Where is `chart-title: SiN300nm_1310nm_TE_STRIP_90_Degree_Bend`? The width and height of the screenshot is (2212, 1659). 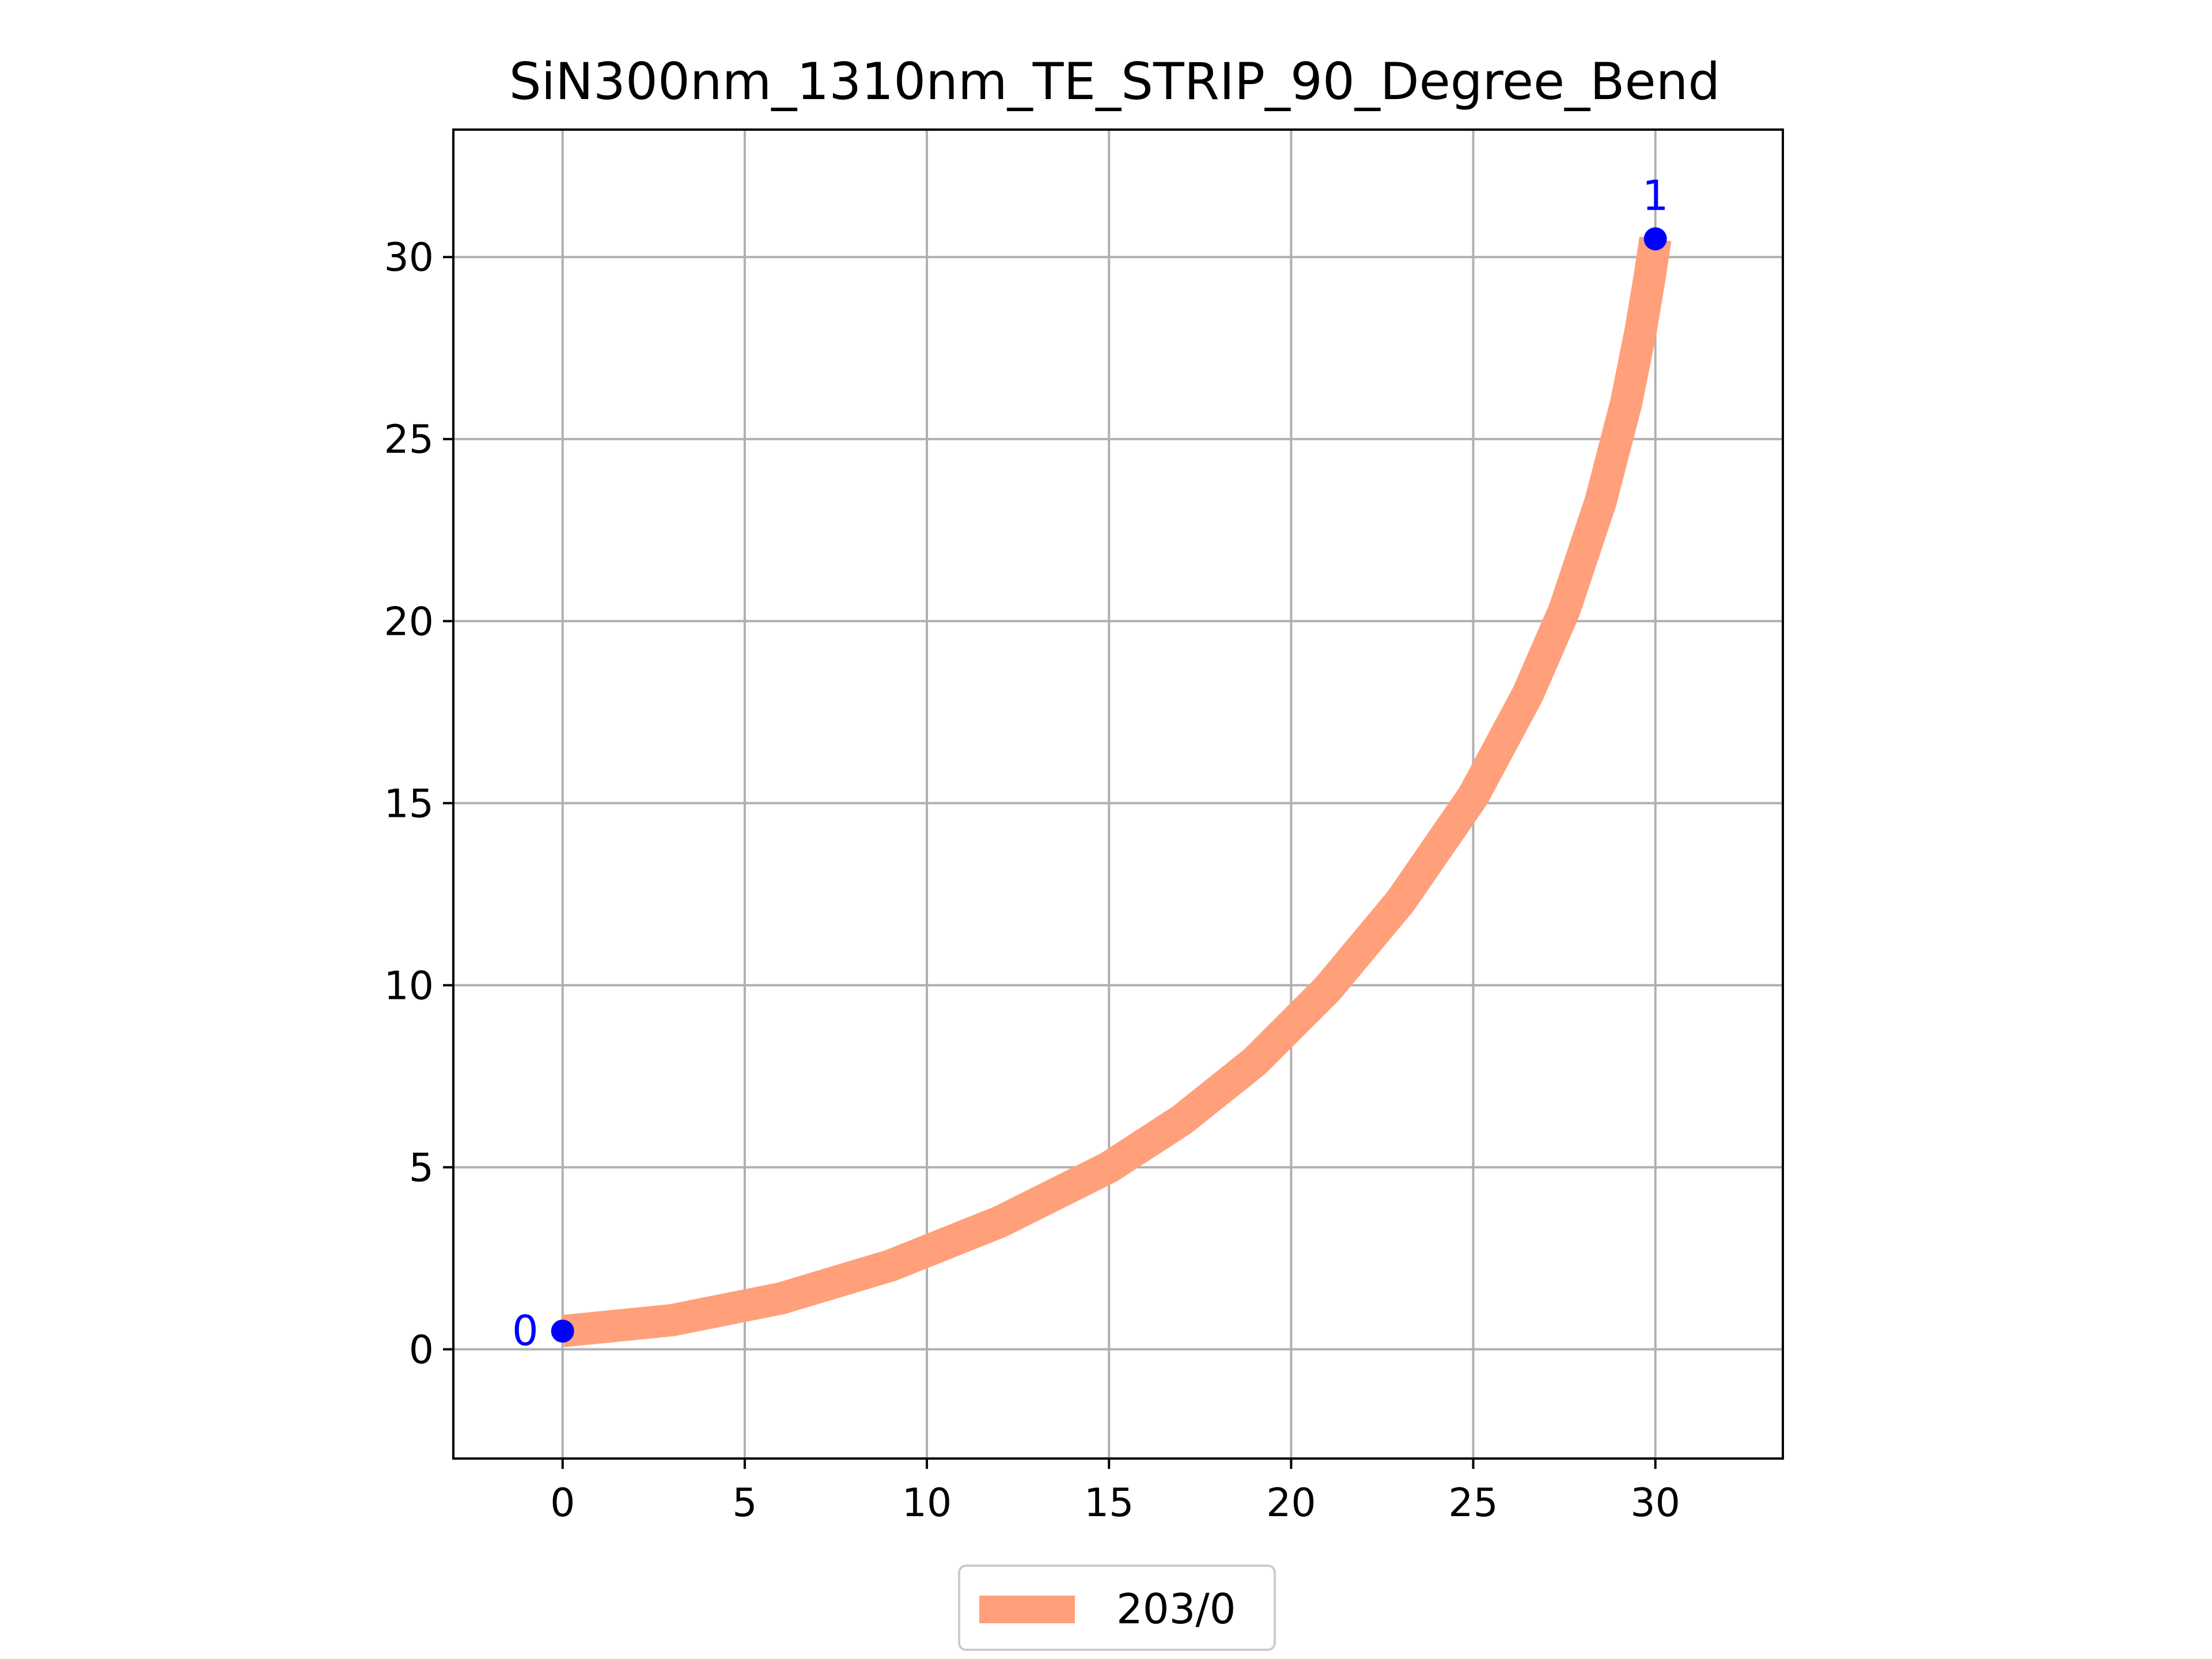
chart-title: SiN300nm_1310nm_TE_STRIP_90_Degree_Bend is located at coordinates (1115, 81).